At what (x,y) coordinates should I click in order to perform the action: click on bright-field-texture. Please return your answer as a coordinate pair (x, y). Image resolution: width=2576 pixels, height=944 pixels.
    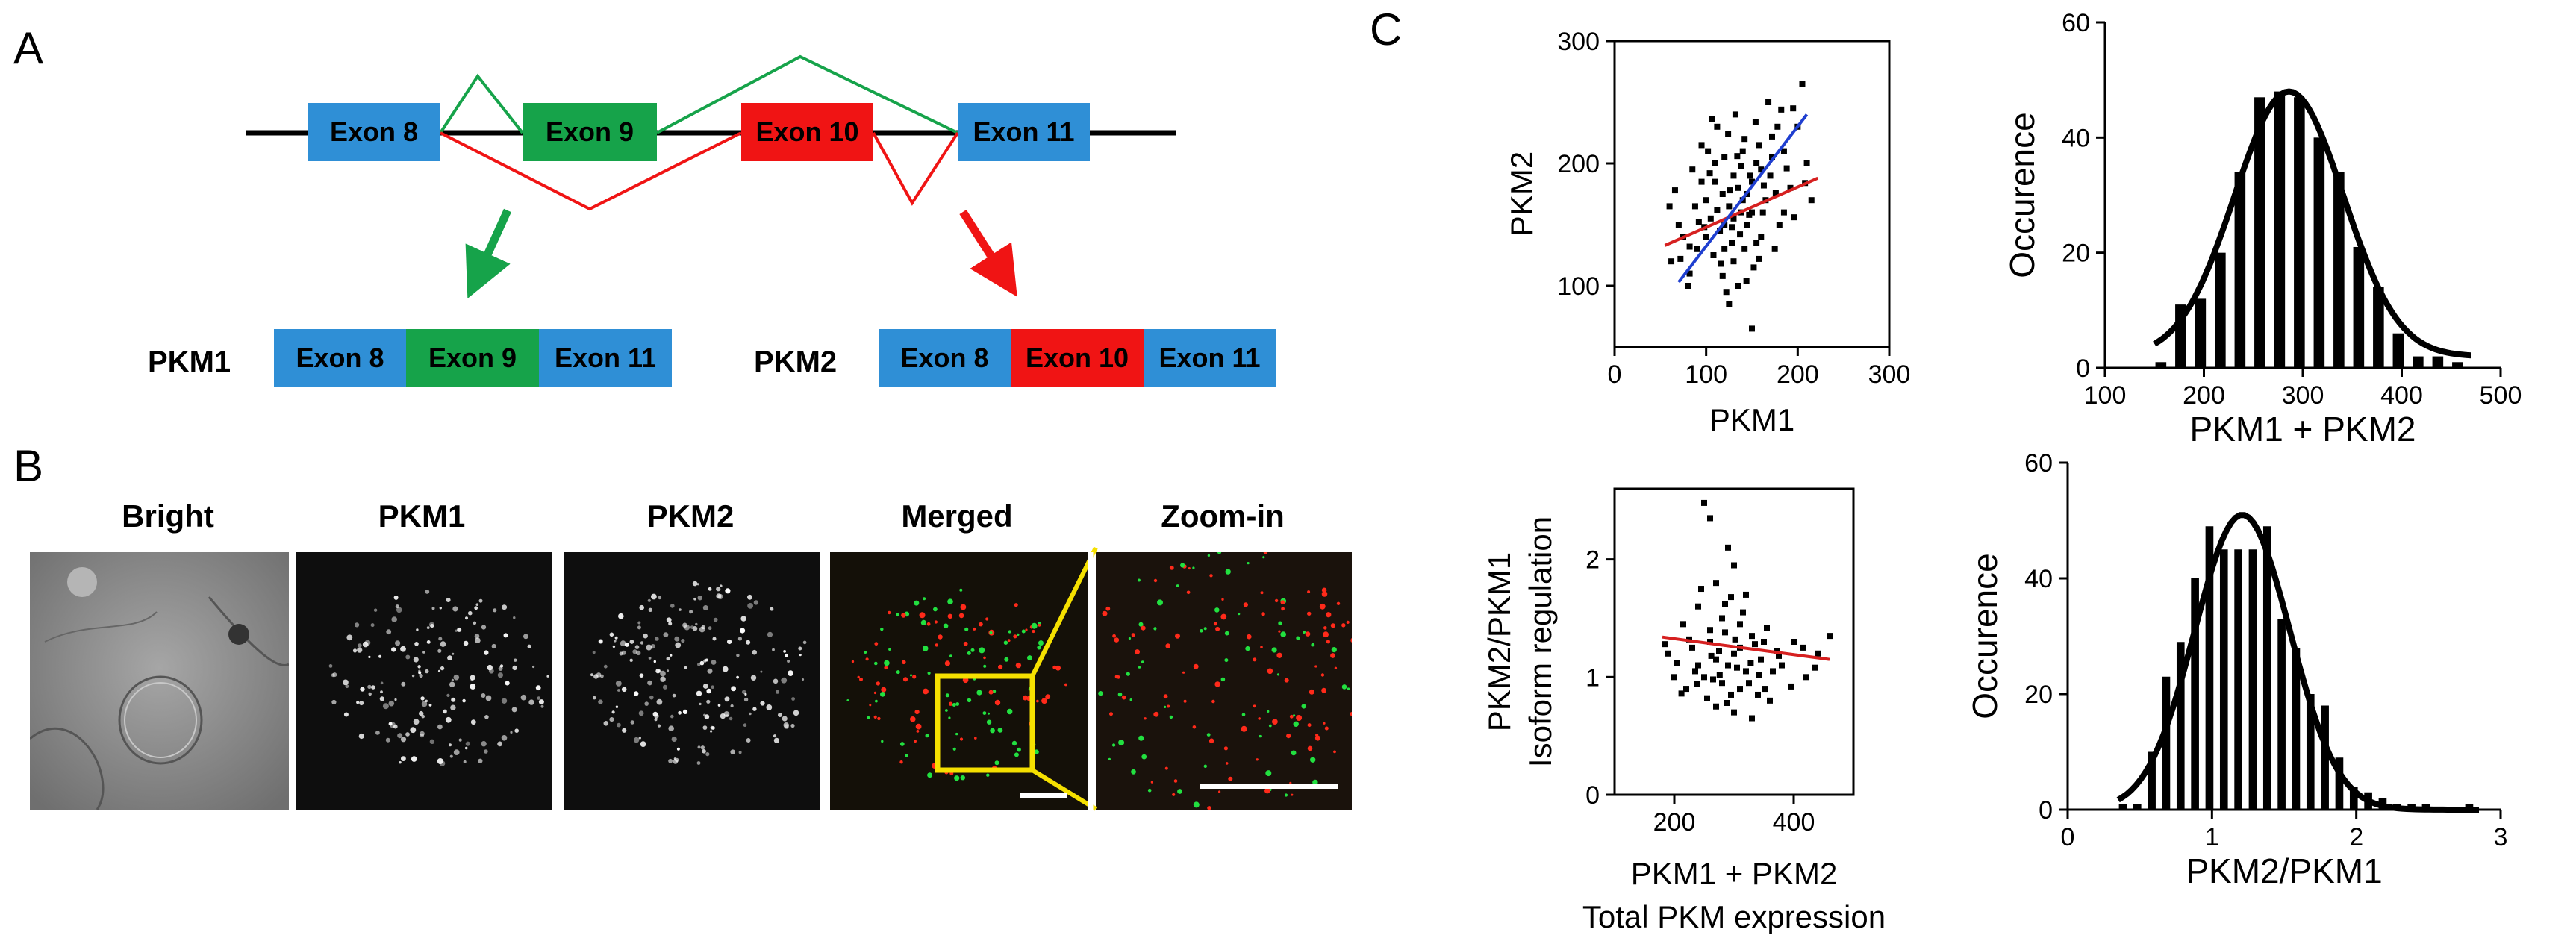
    Looking at the image, I should click on (159, 681).